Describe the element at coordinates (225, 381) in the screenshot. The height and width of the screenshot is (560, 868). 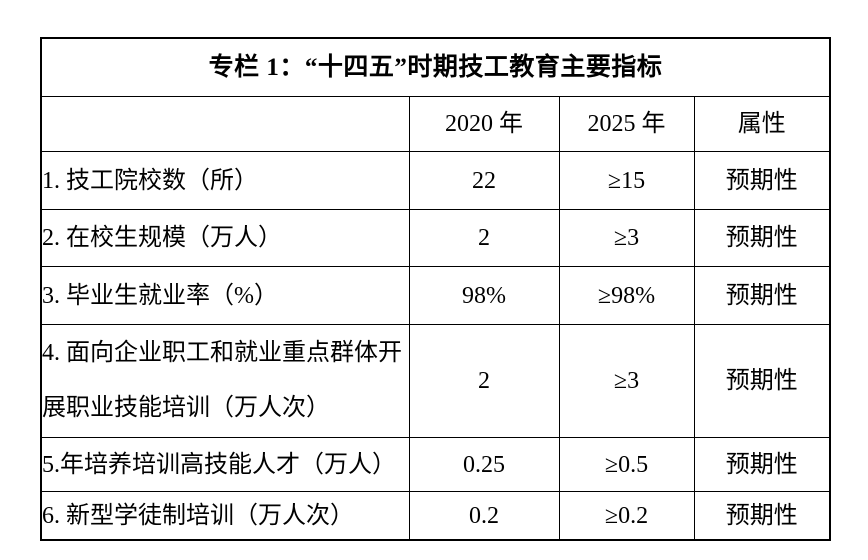
I see `indicator-label: 4. 面向企业职工和就业重点群体开展职业技能培训（万人次）` at that location.